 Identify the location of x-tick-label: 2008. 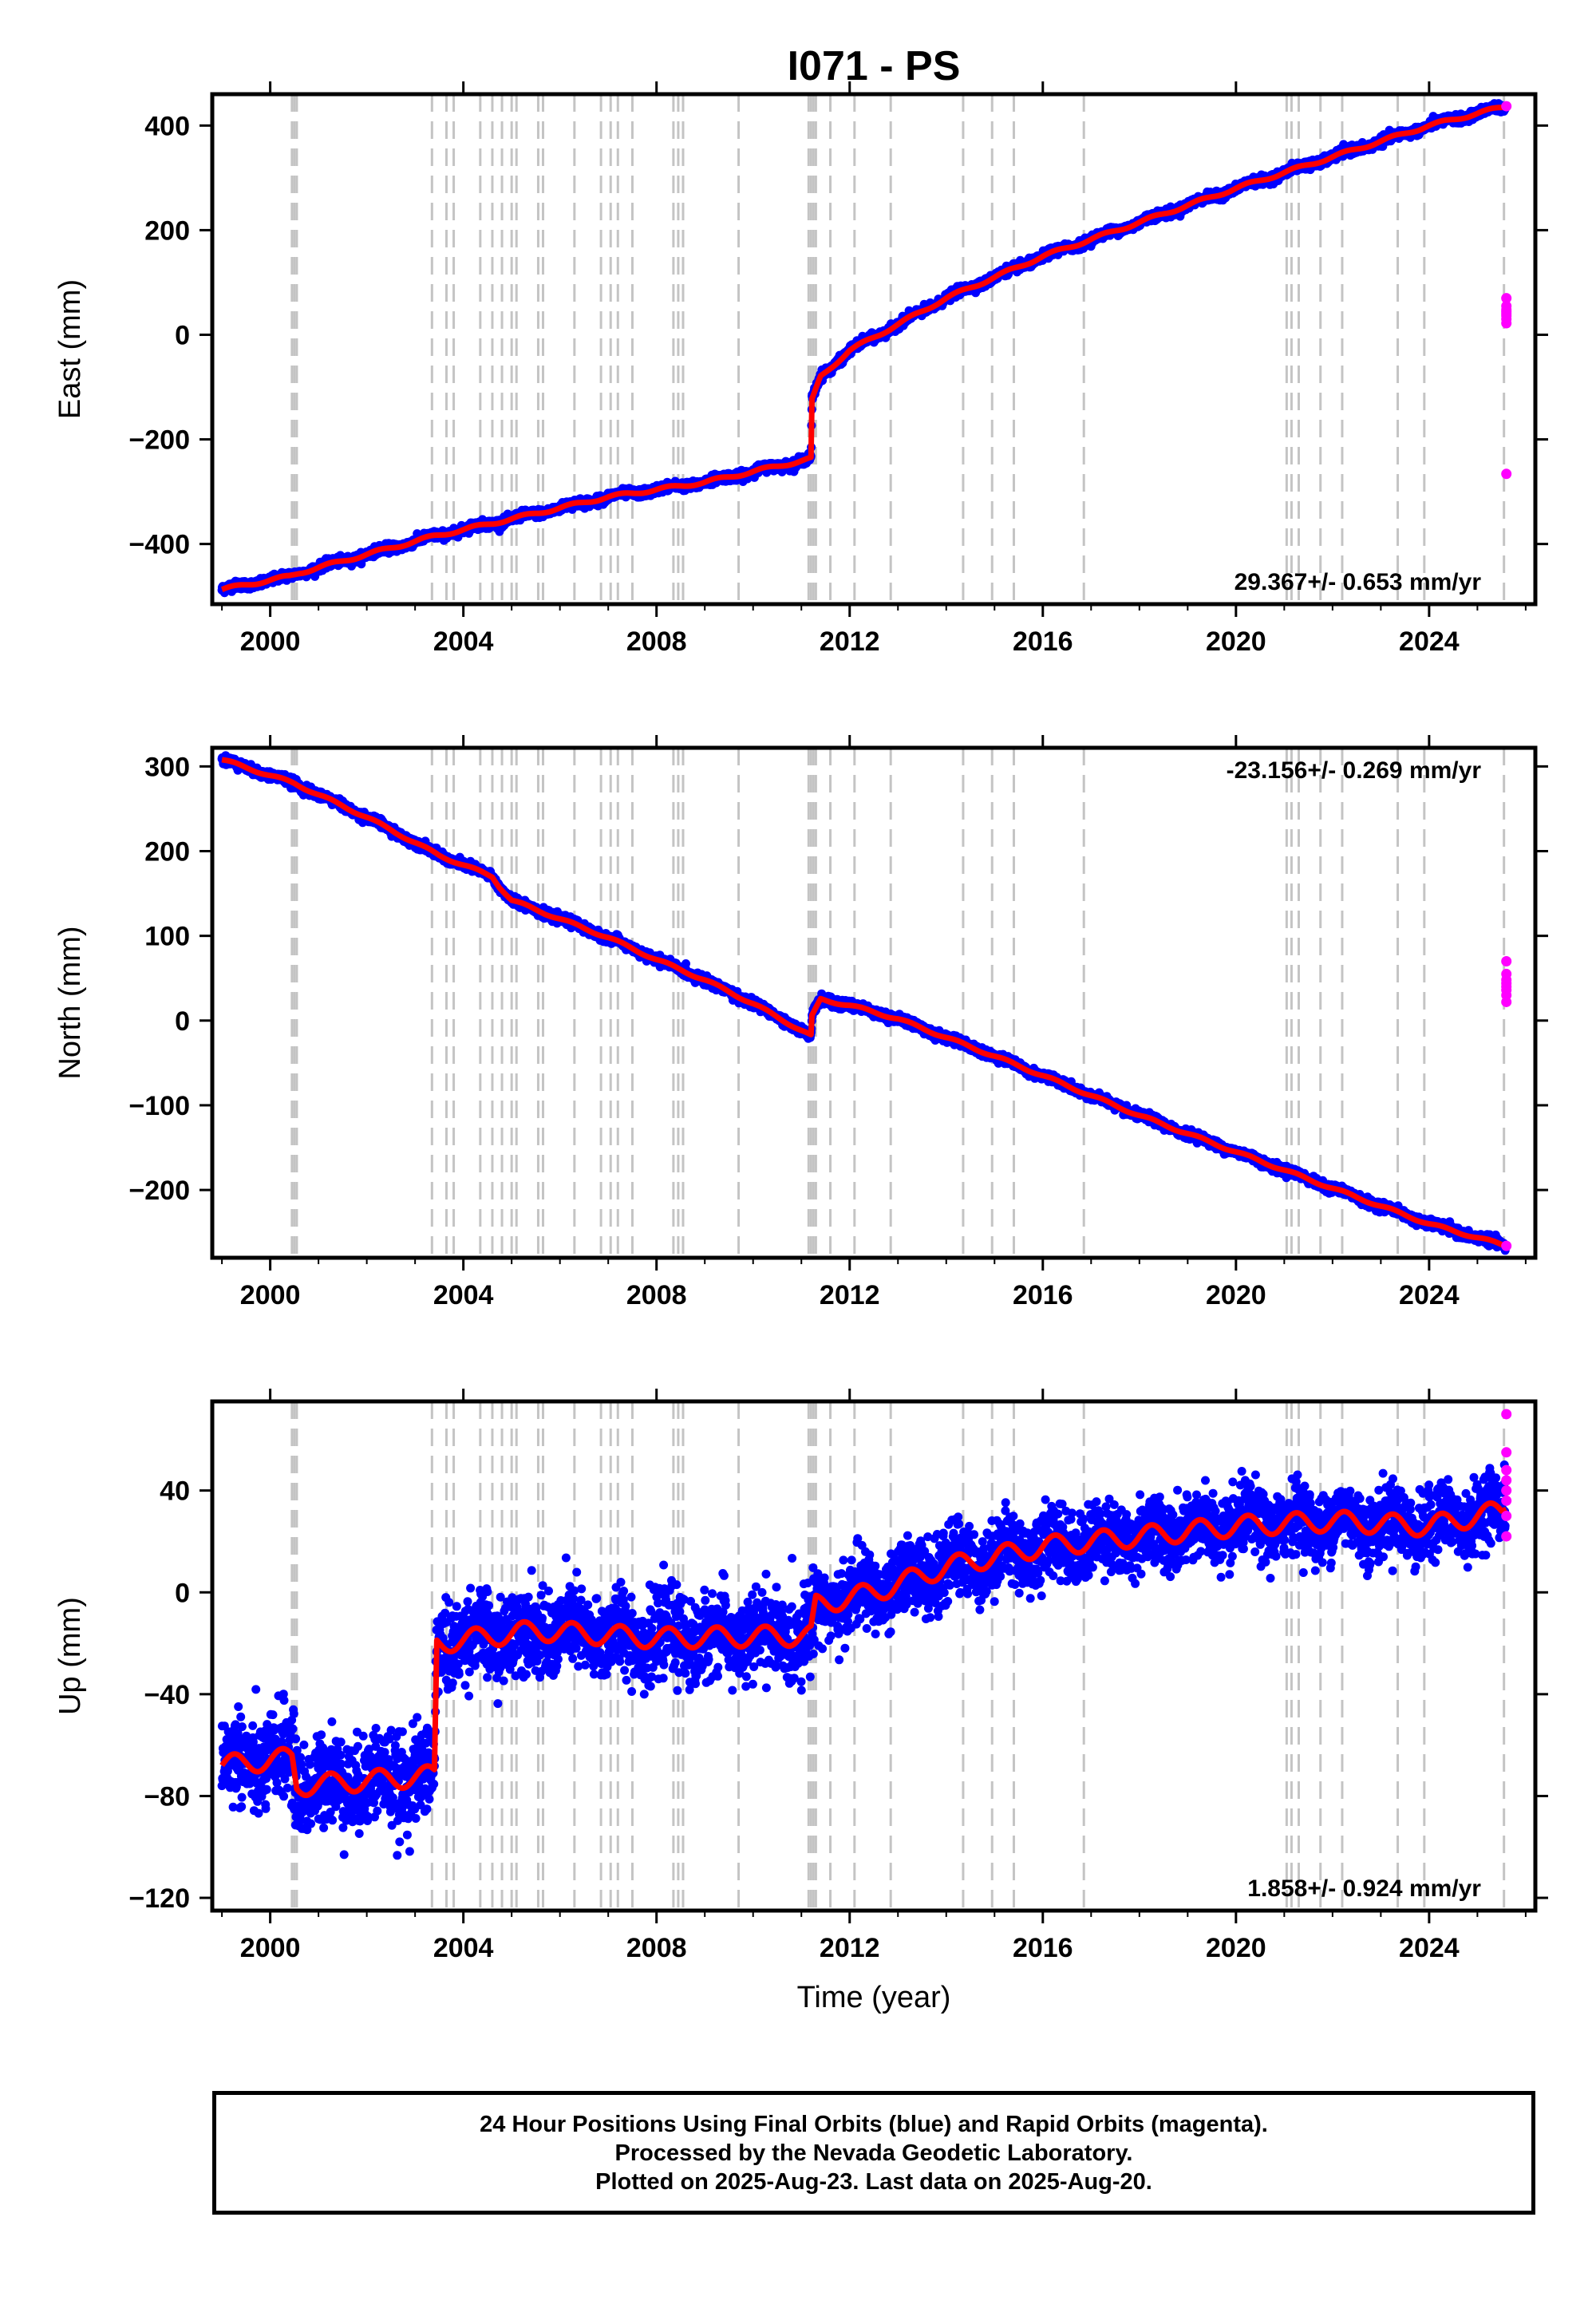
(656, 641).